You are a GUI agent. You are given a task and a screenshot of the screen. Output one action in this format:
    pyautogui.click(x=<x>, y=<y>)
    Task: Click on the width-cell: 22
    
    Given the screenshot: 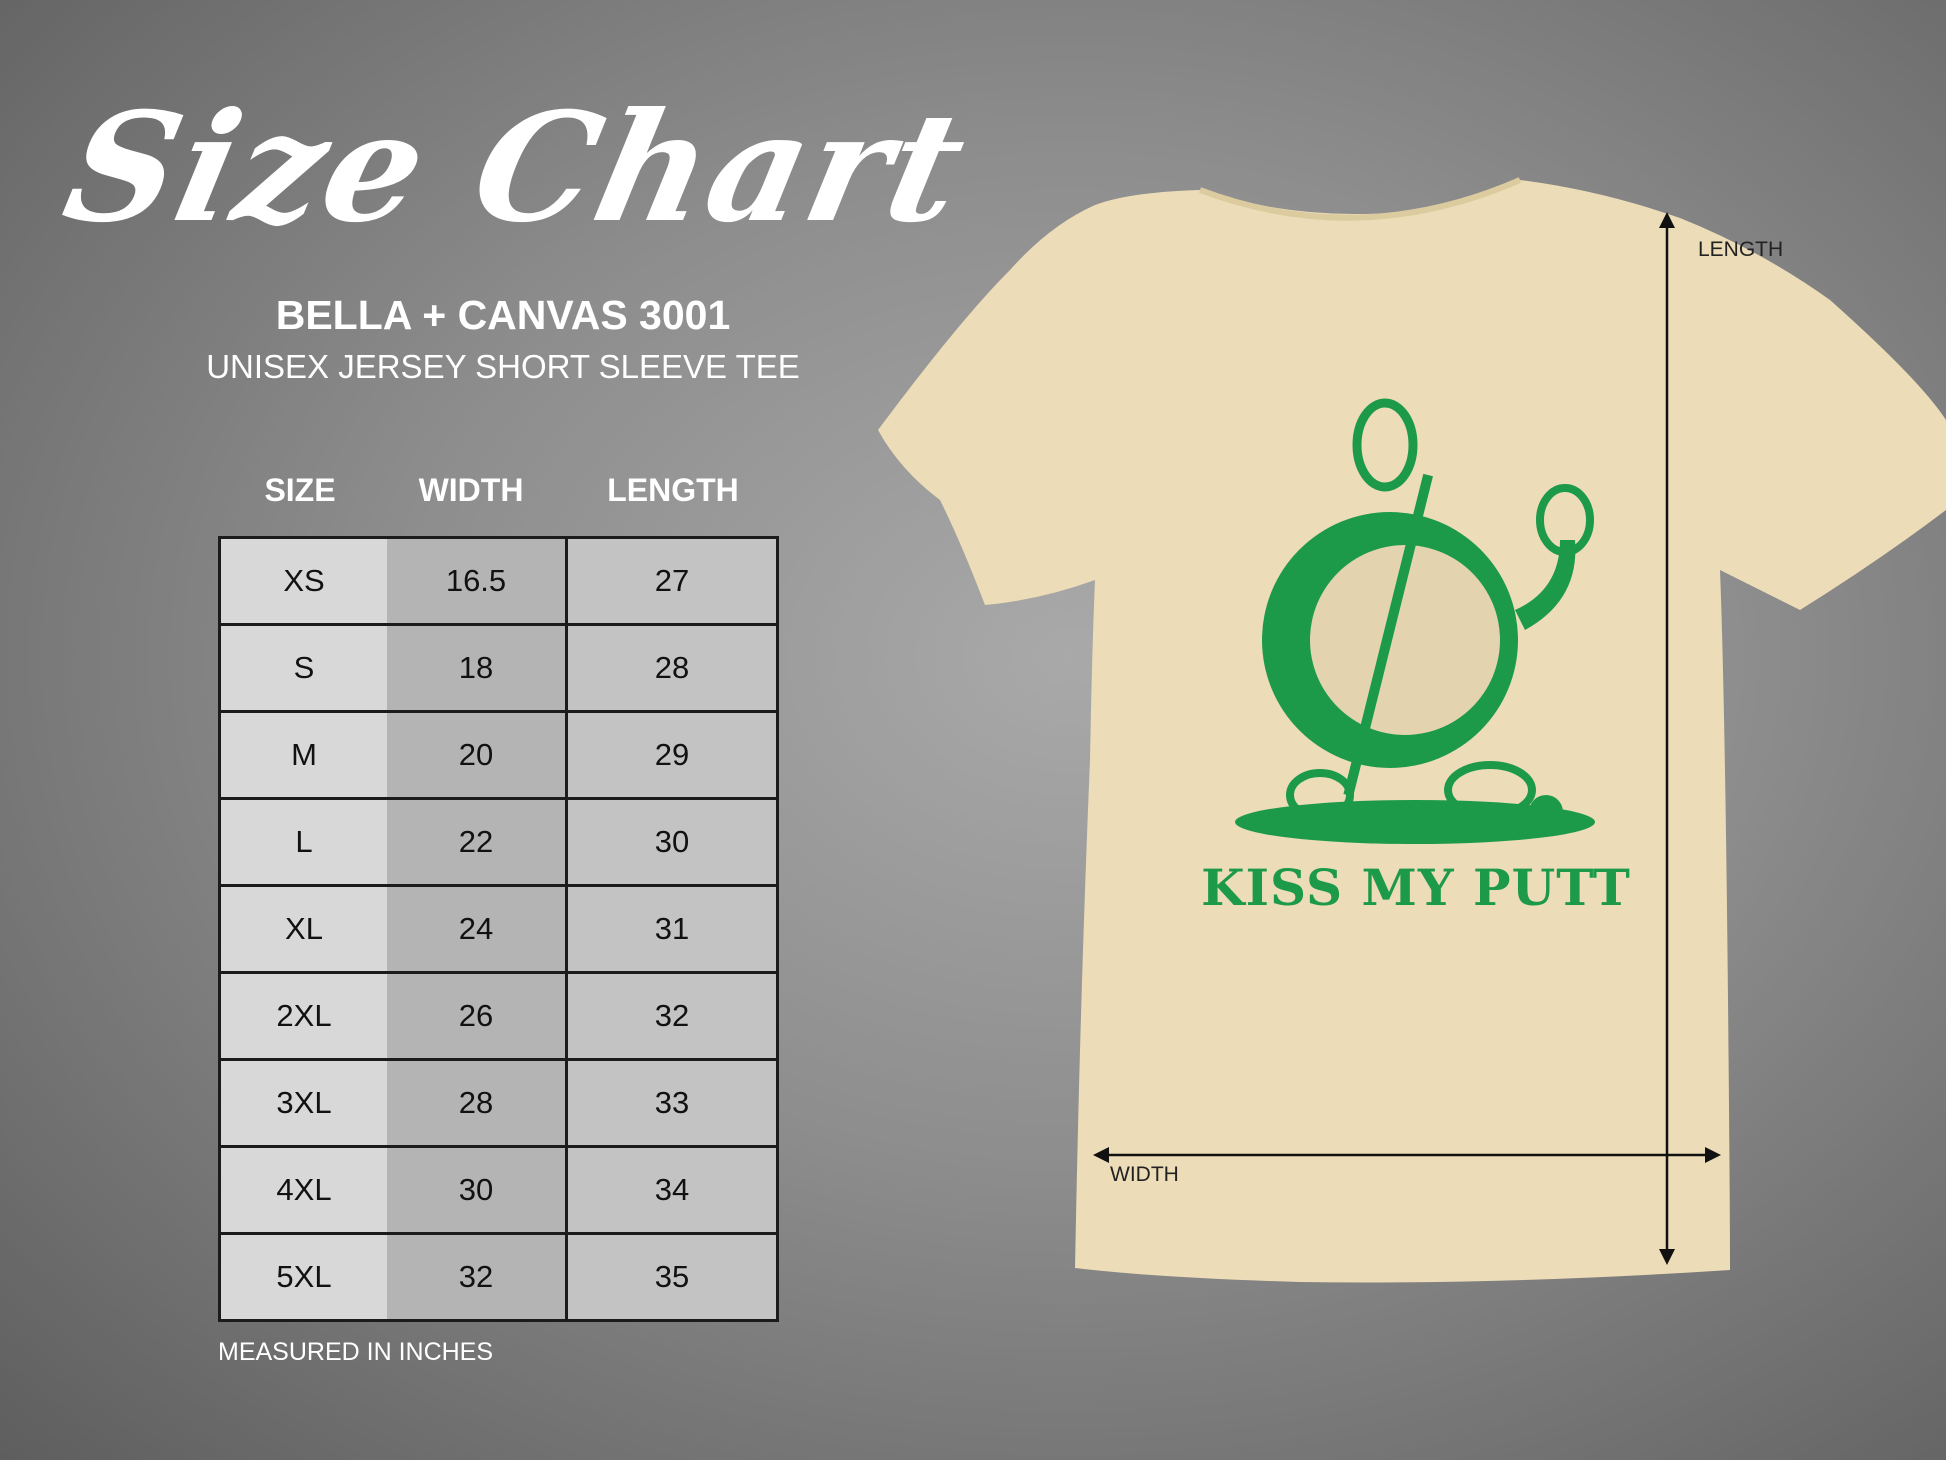 What is the action you would take?
    pyautogui.click(x=477, y=842)
    